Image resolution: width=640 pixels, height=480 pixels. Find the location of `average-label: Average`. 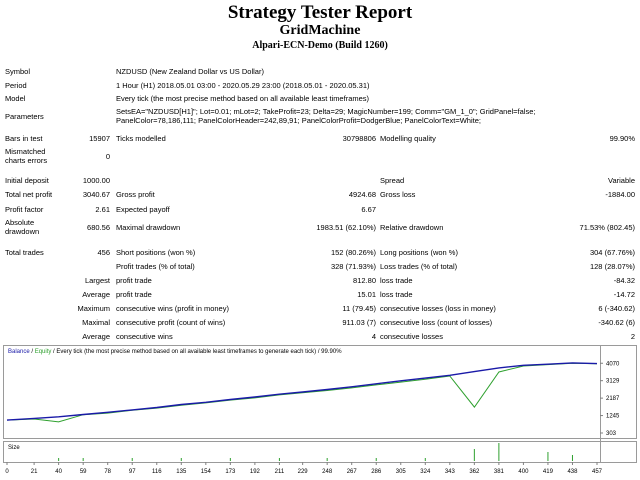

average-label: Average is located at coordinates (96, 294).